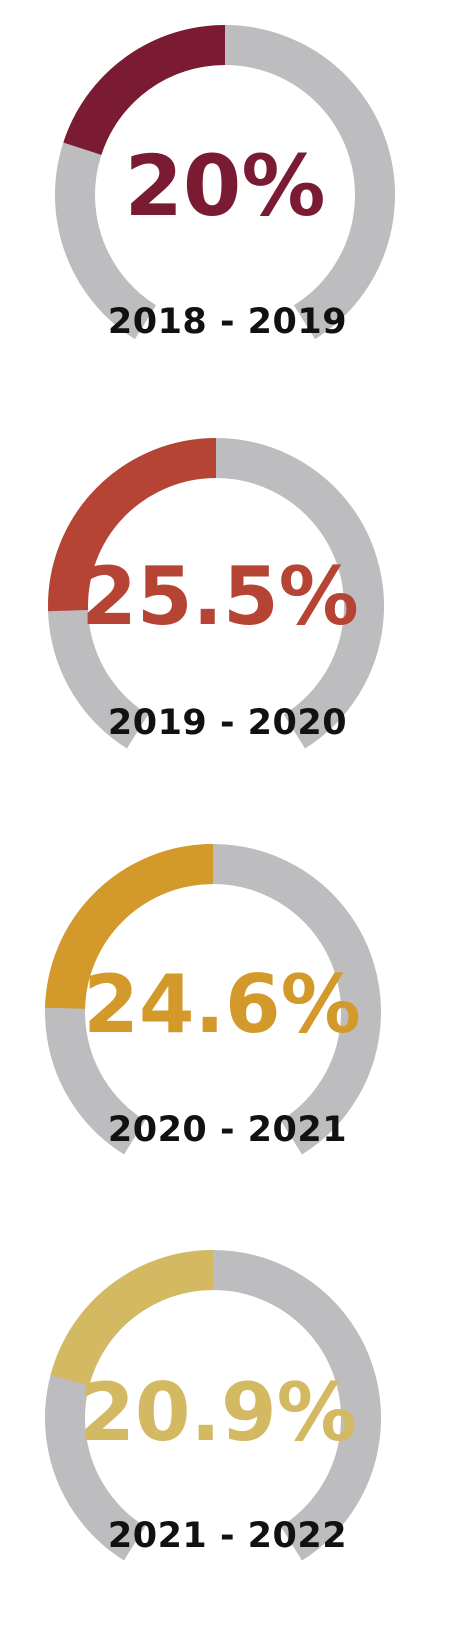  I want to click on gauge-value-label: 25.5%, so click(220, 596).